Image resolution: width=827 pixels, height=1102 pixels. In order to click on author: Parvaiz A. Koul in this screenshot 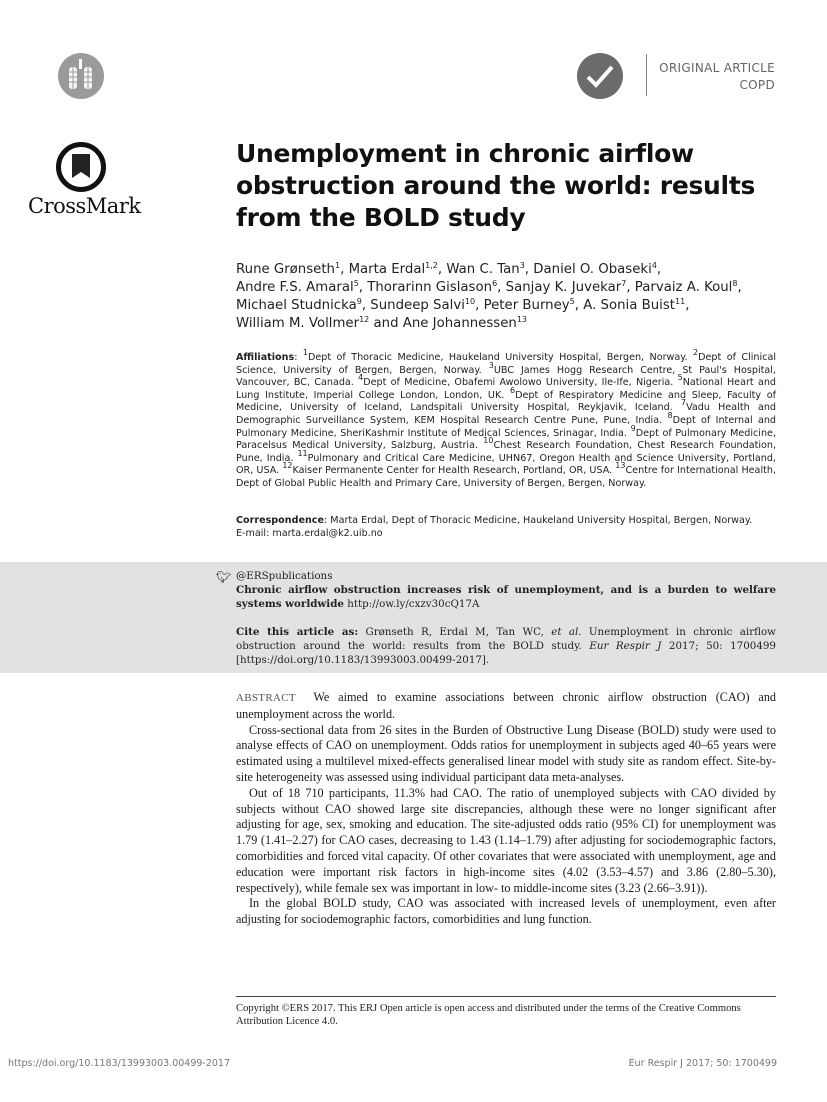, I will do `click(683, 287)`.